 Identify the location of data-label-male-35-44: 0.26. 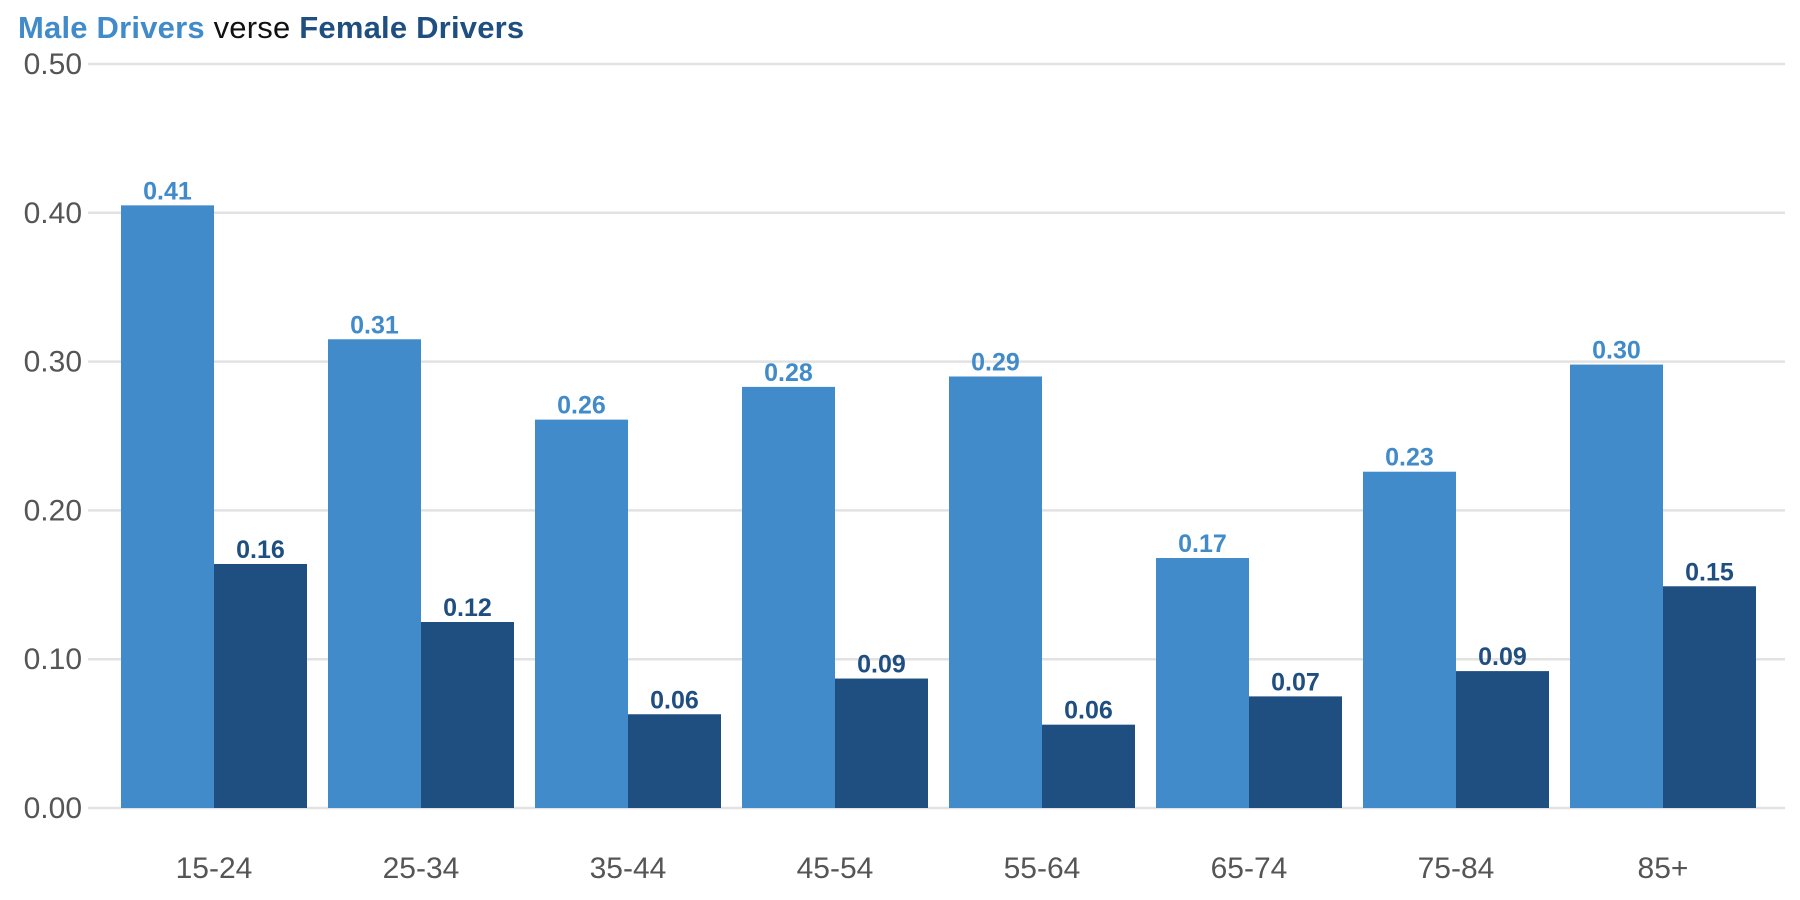
(581, 406).